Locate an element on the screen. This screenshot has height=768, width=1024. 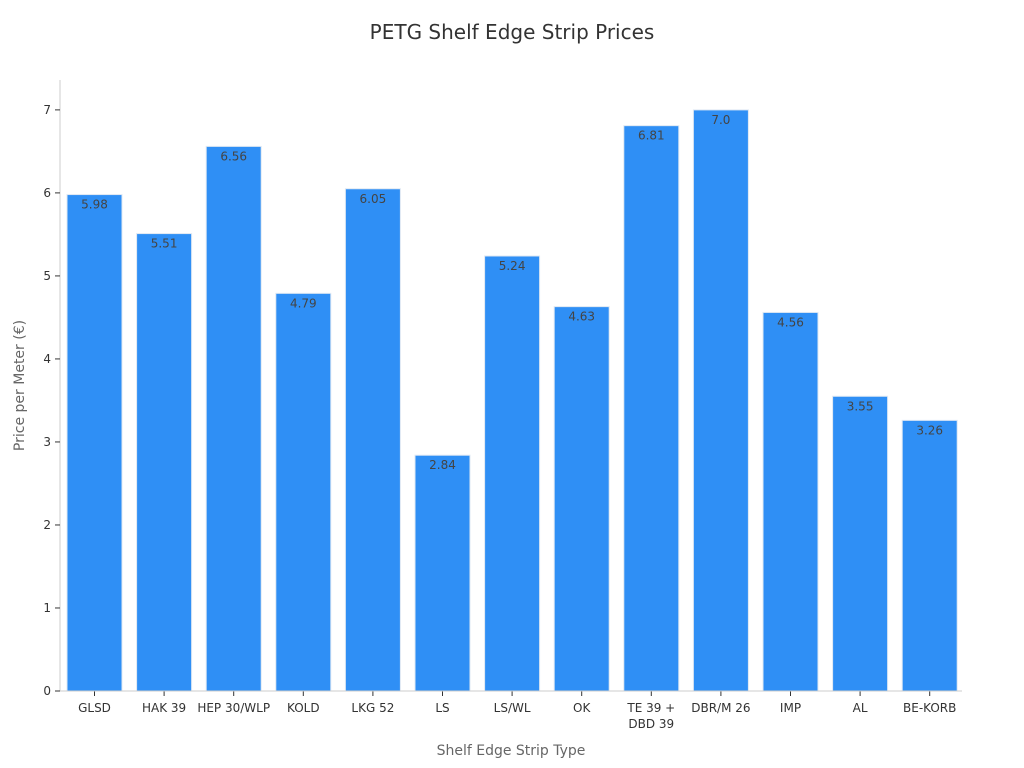
x-tick-label: BE-KORB is located at coordinates (929, 708).